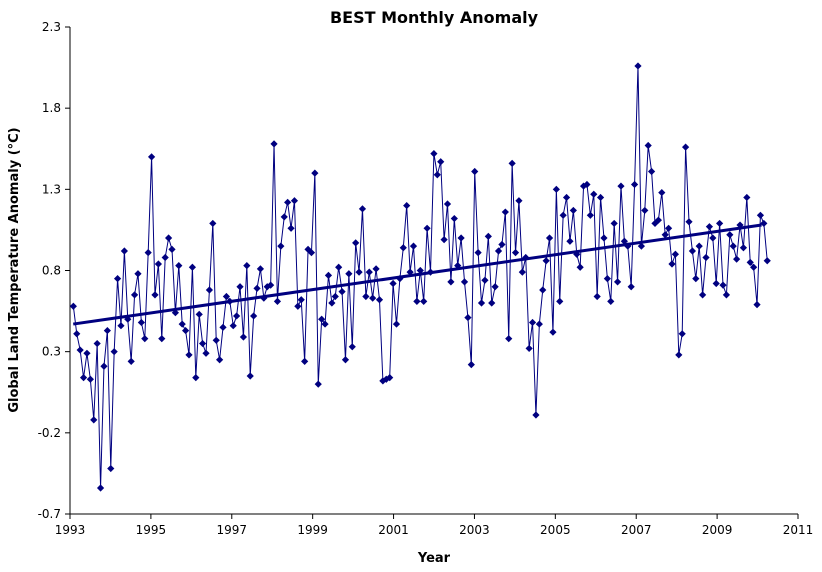 This screenshot has width=822, height=572. I want to click on x-tick-label: 1995, so click(151, 530).